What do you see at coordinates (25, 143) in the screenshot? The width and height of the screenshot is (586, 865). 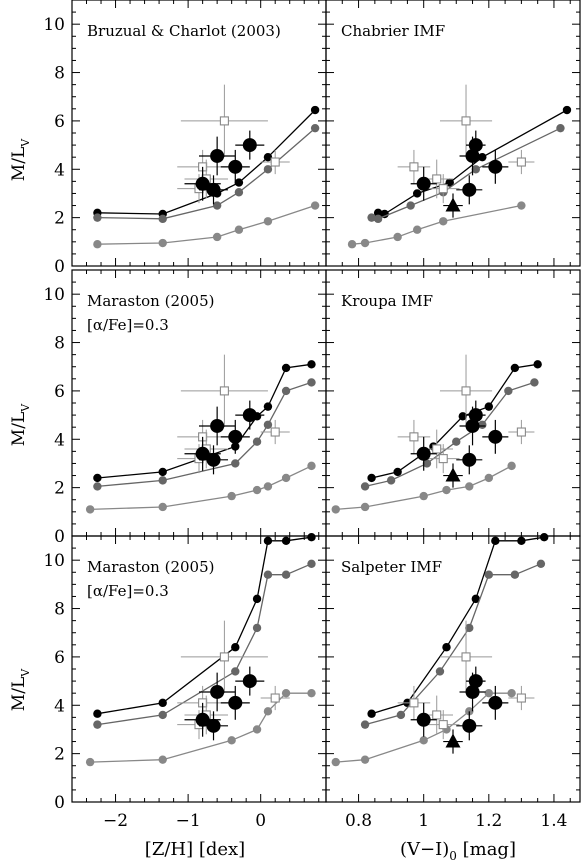 I see `ylabel-top-sub: V` at bounding box center [25, 143].